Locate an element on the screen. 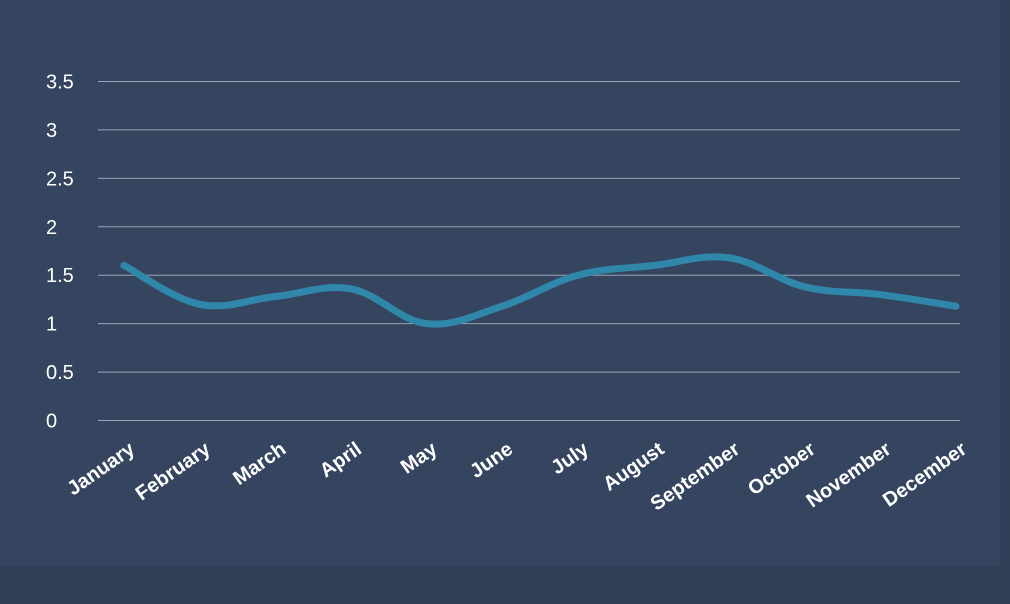 The width and height of the screenshot is (1010, 604). data-point-april is located at coordinates (351, 289).